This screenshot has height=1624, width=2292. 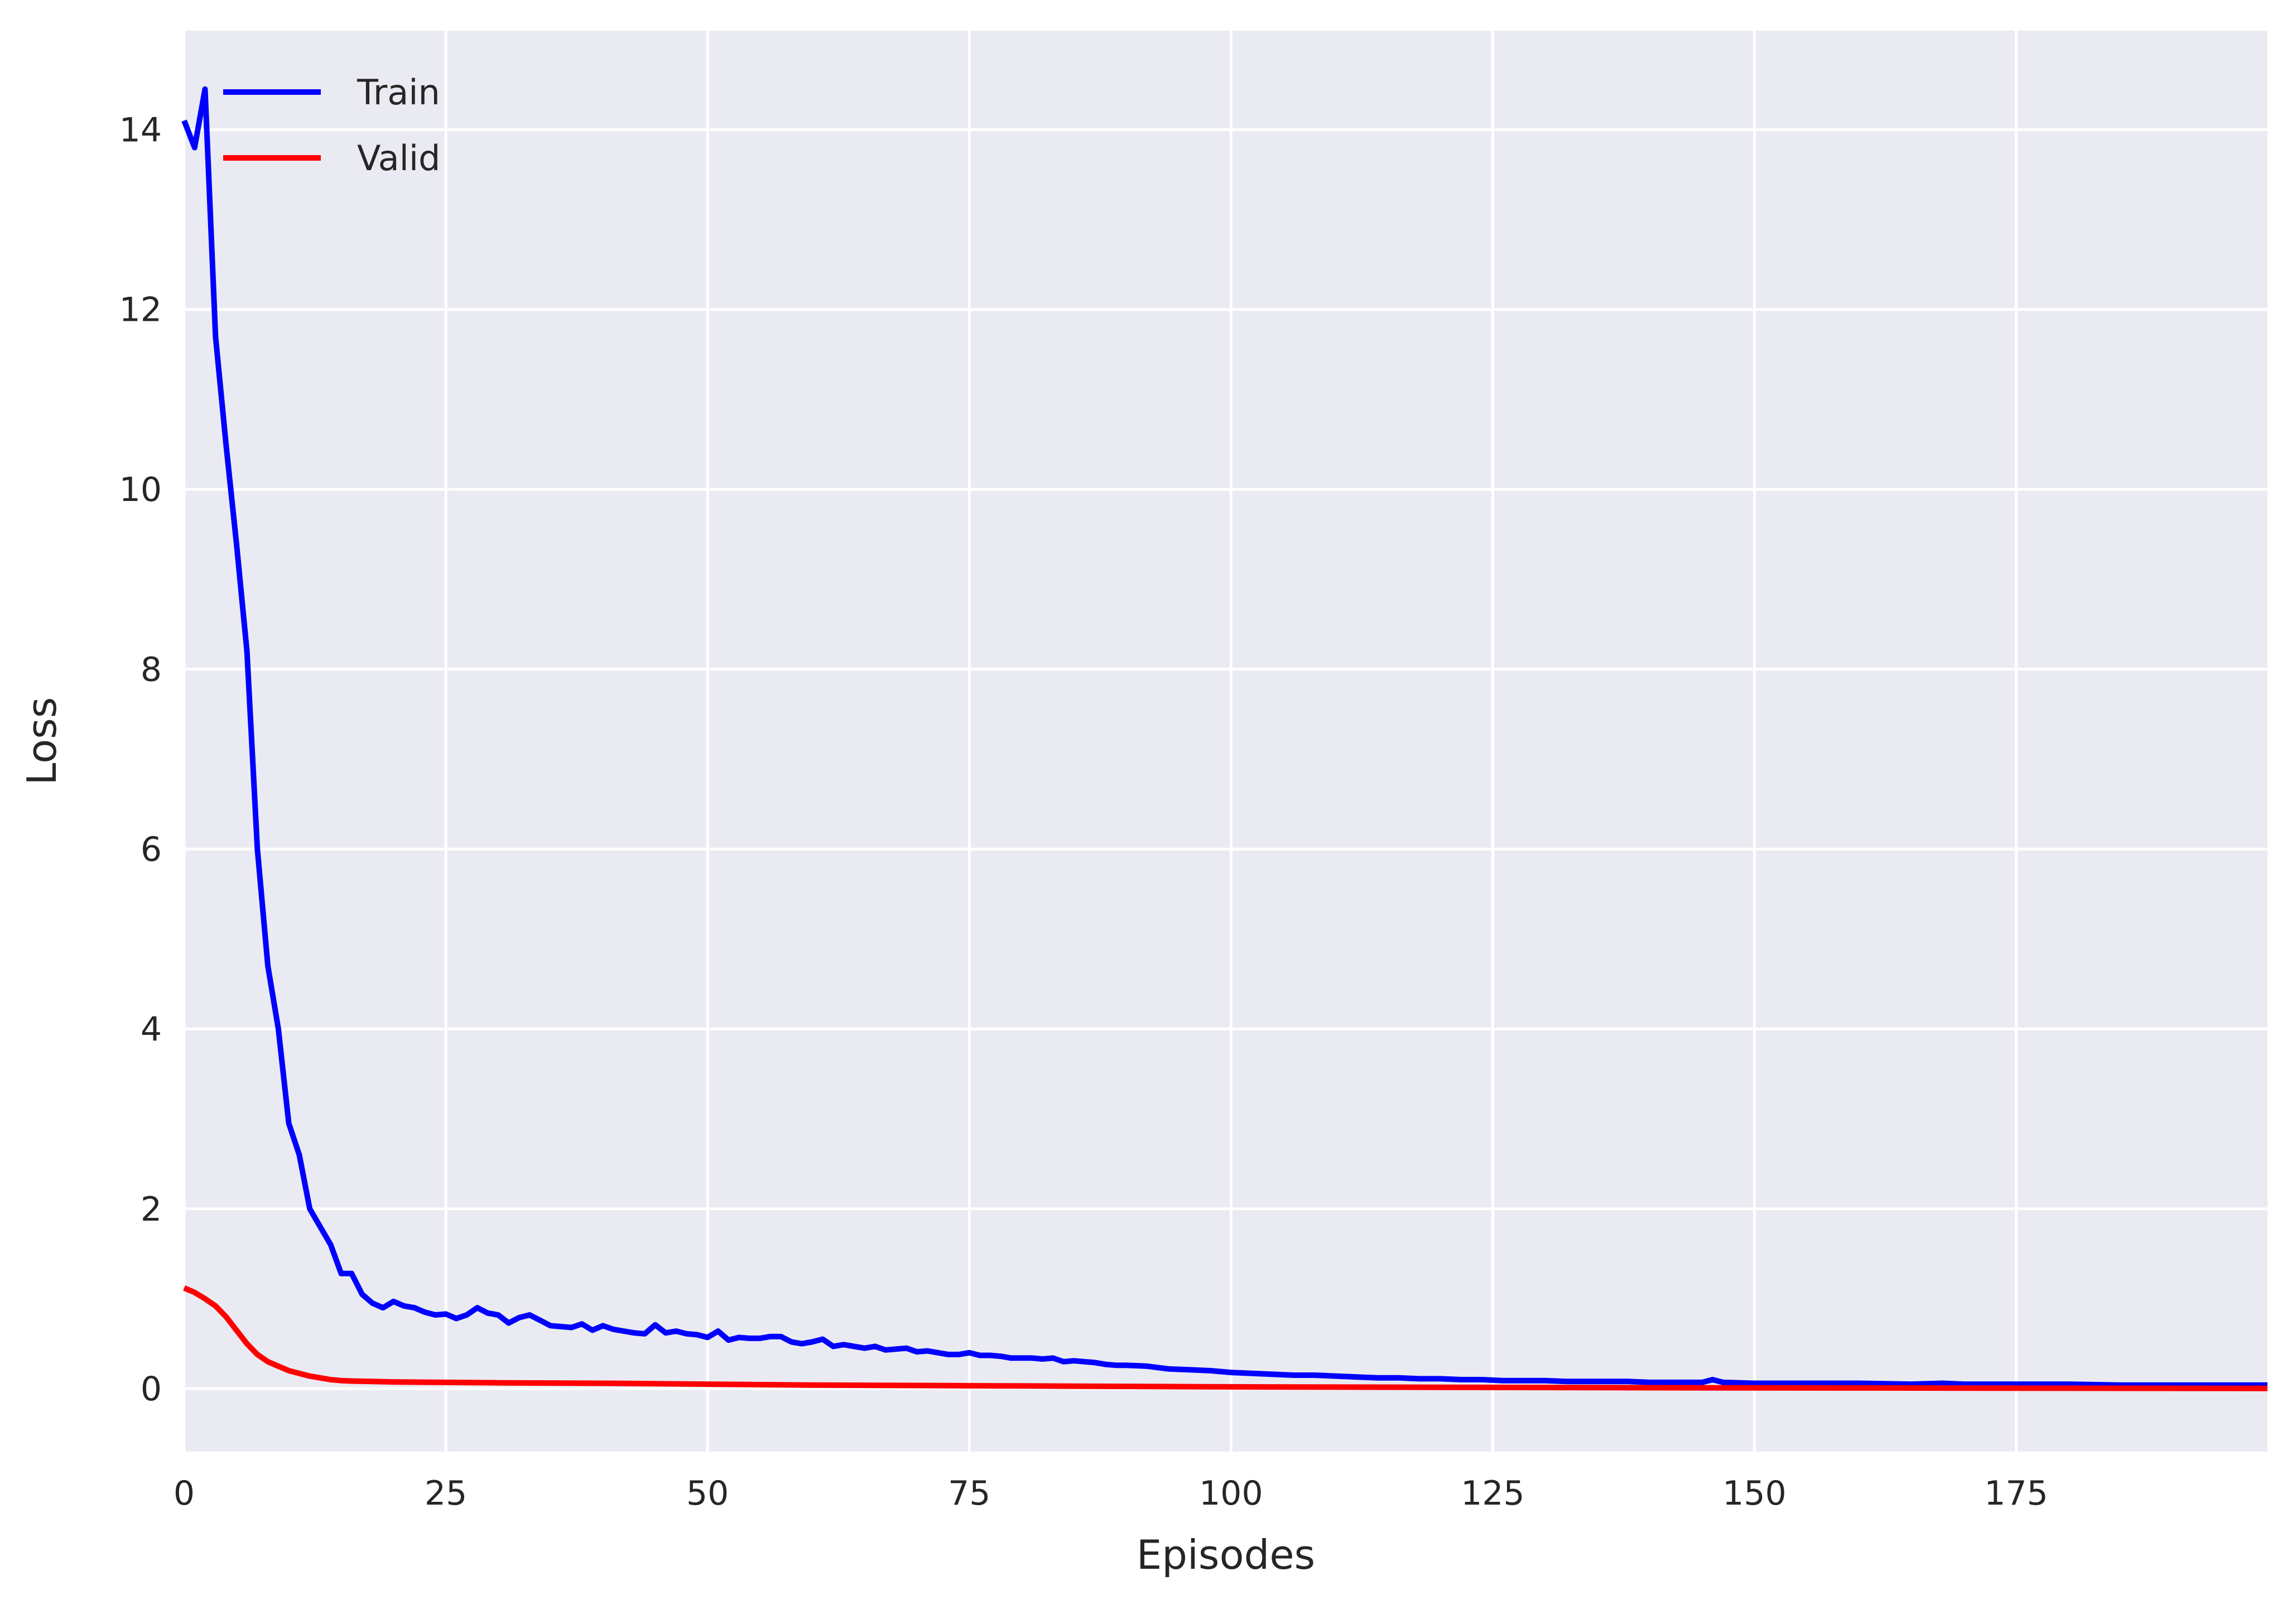 What do you see at coordinates (398, 93) in the screenshot?
I see `legend-label-train: Train` at bounding box center [398, 93].